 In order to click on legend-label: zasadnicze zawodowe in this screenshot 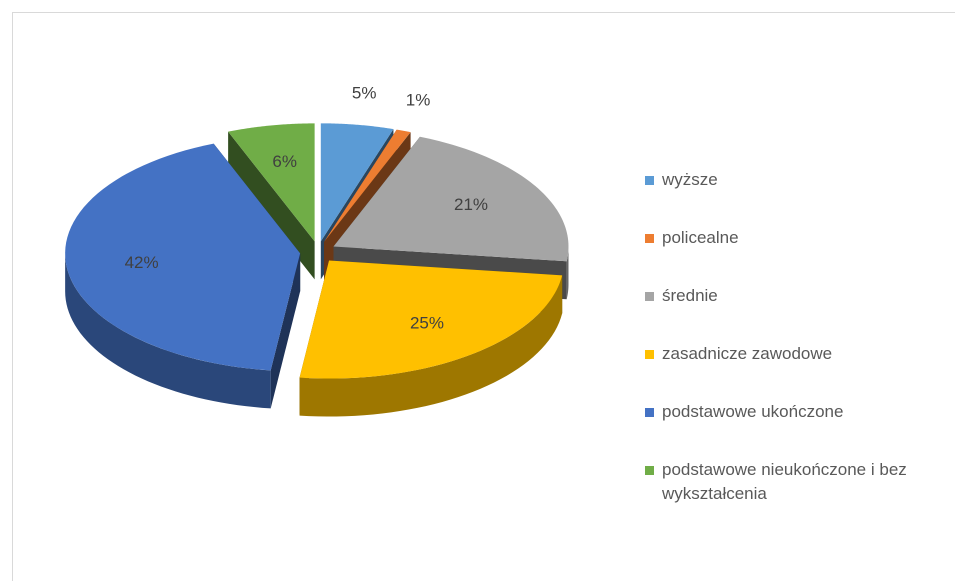, I will do `click(747, 353)`.